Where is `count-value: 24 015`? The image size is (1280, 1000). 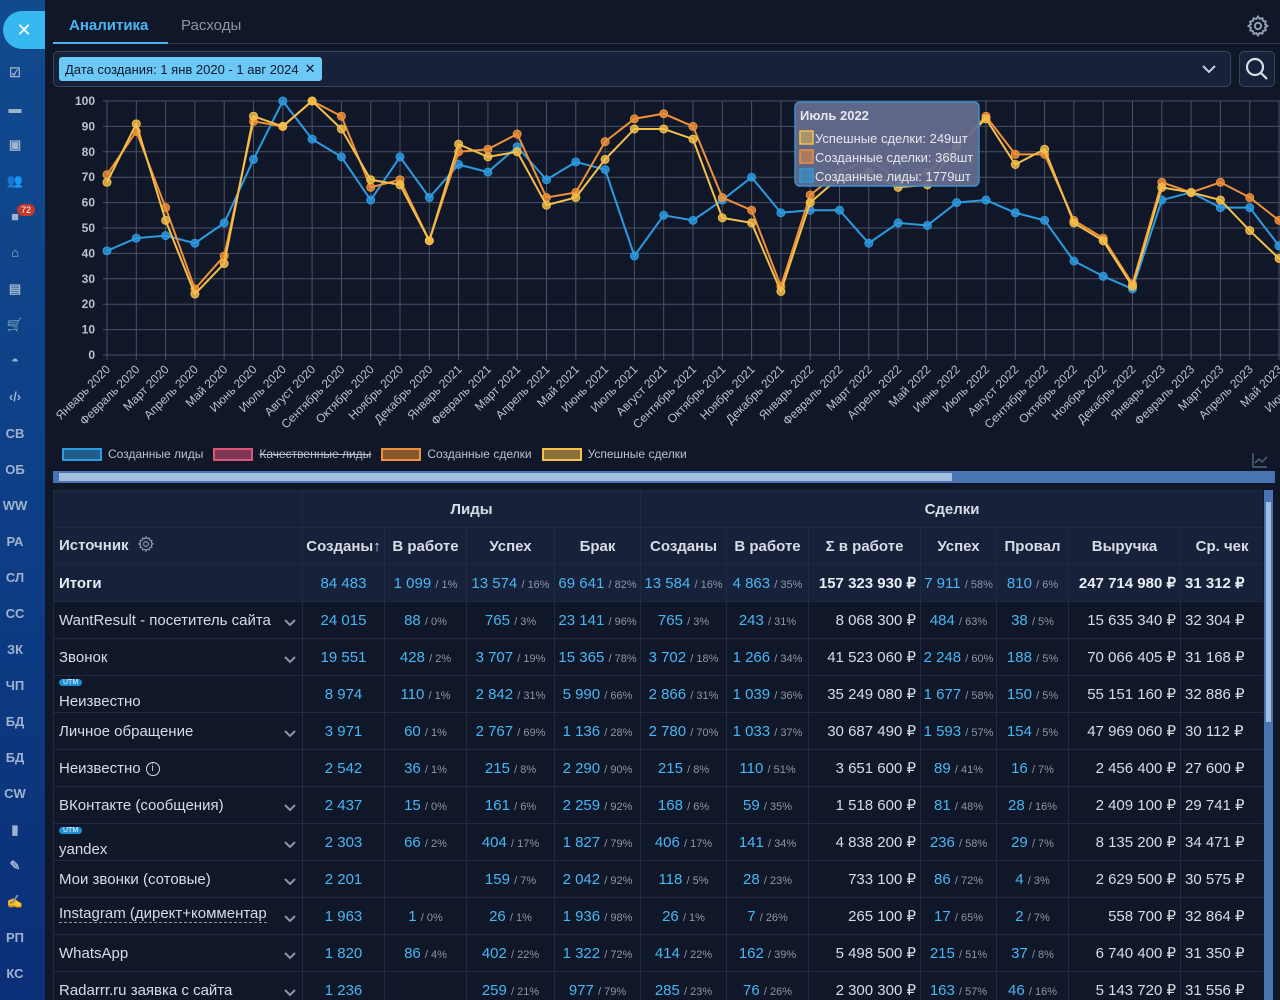 count-value: 24 015 is located at coordinates (343, 620).